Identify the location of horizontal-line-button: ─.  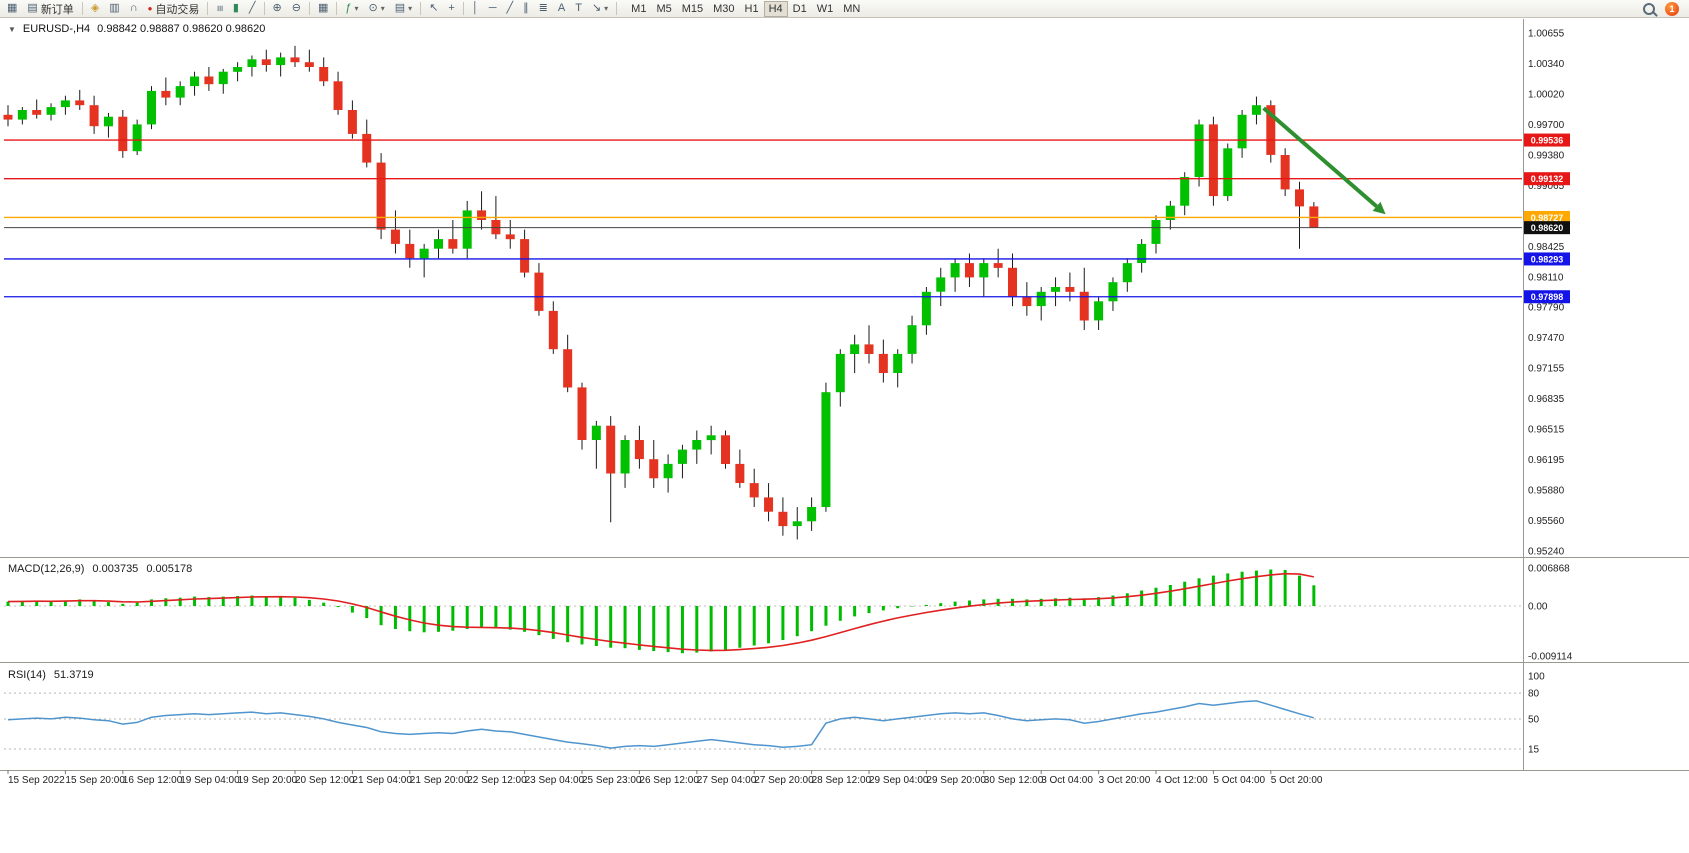
(493, 9).